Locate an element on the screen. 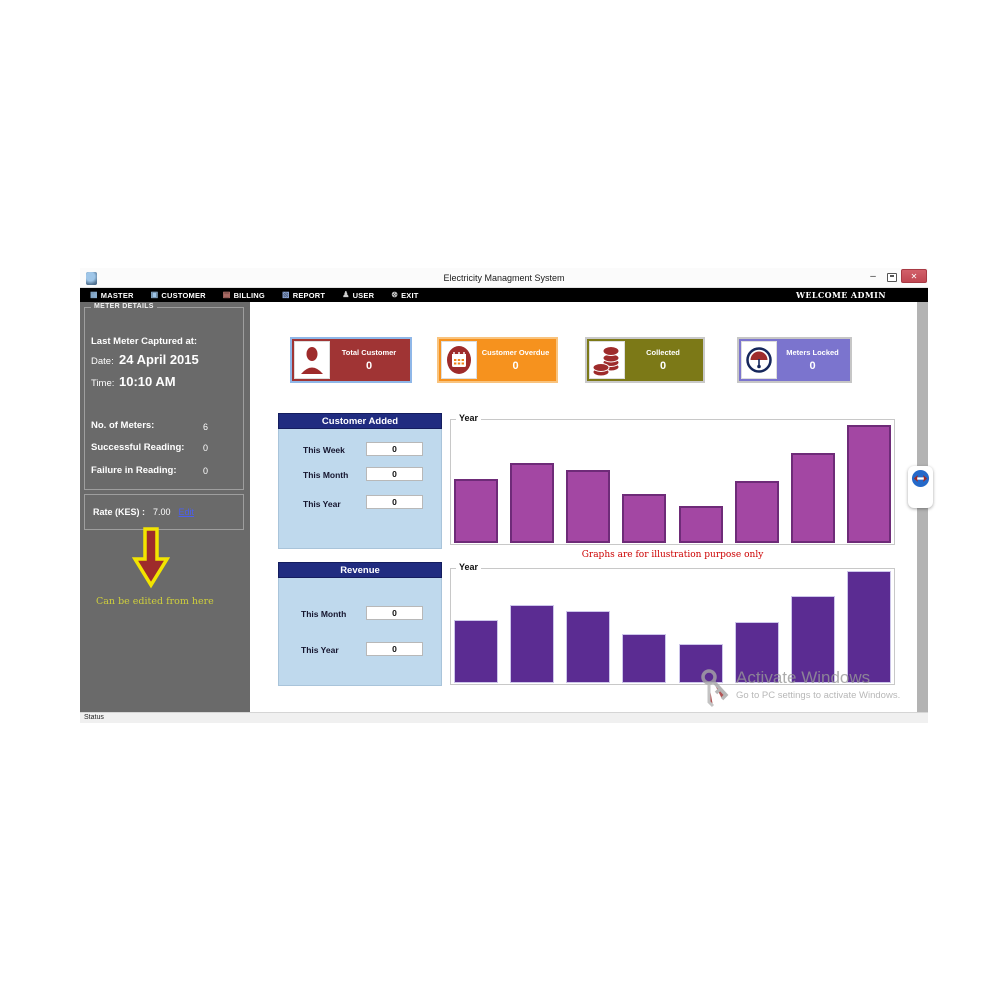 The height and width of the screenshot is (1000, 1000). card-title: Collected is located at coordinates (663, 352).